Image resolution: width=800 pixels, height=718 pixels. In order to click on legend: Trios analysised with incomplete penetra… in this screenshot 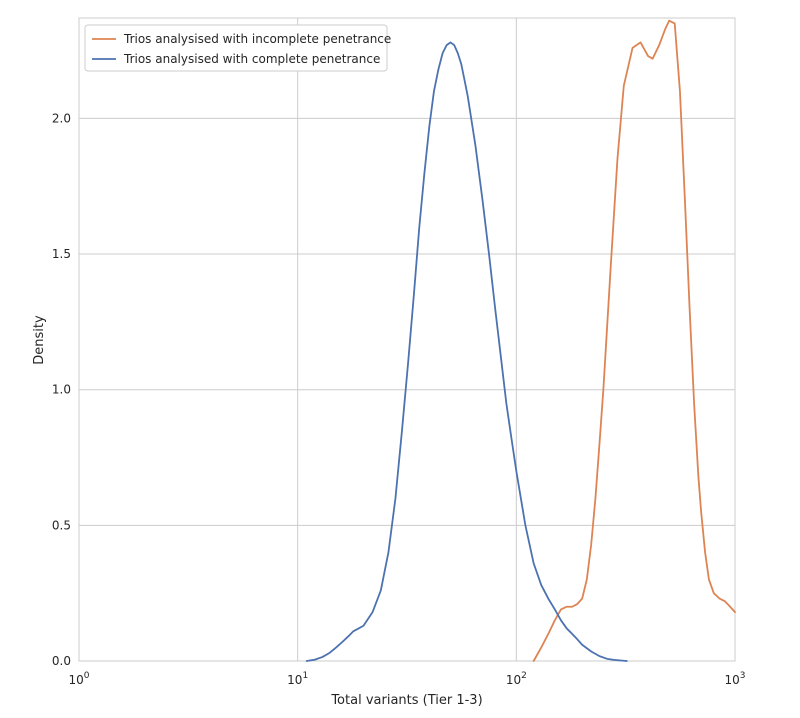, I will do `click(237, 48)`.